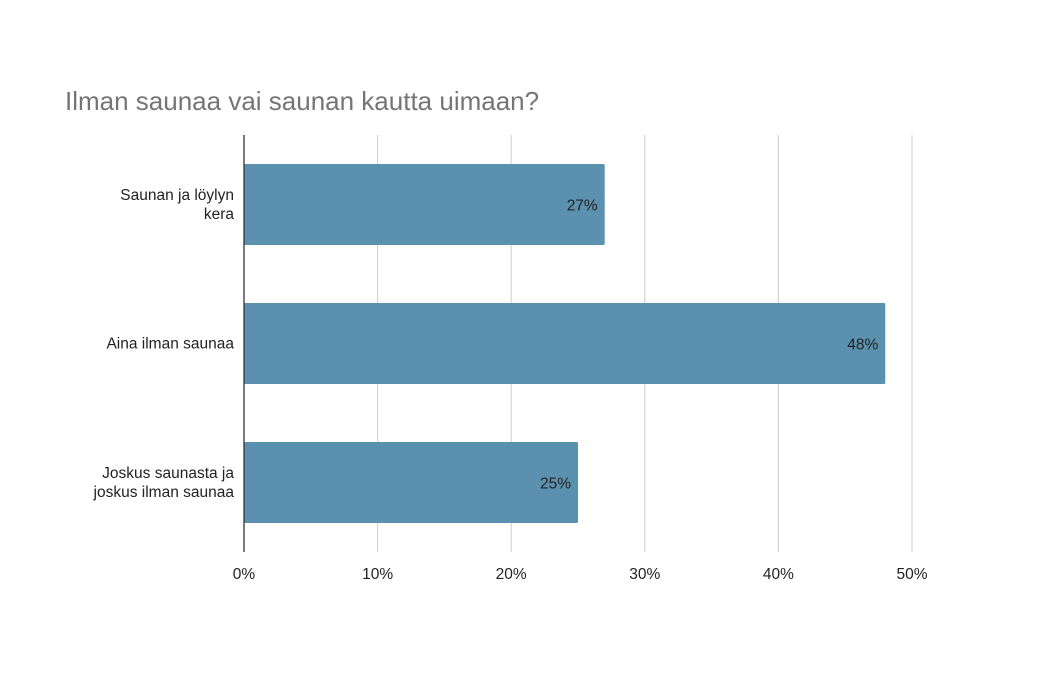 This screenshot has width=1046, height=677. What do you see at coordinates (302, 101) in the screenshot?
I see `chart-title: Ilman saunaa vai saunan kautta uimaan?` at bounding box center [302, 101].